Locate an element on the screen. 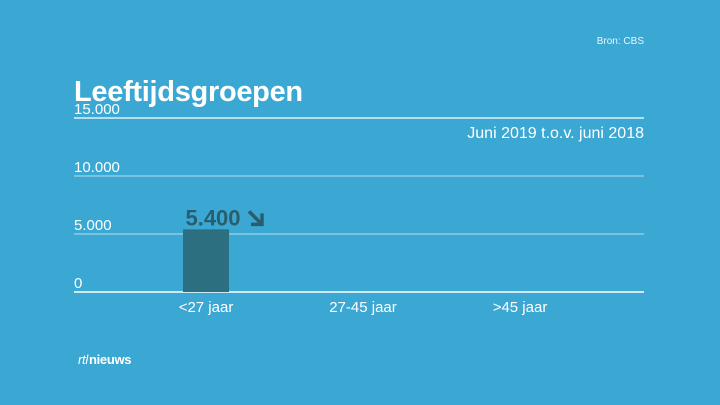 The height and width of the screenshot is (405, 720). rtl-nieuws-logo: rtlnieuws is located at coordinates (105, 359).